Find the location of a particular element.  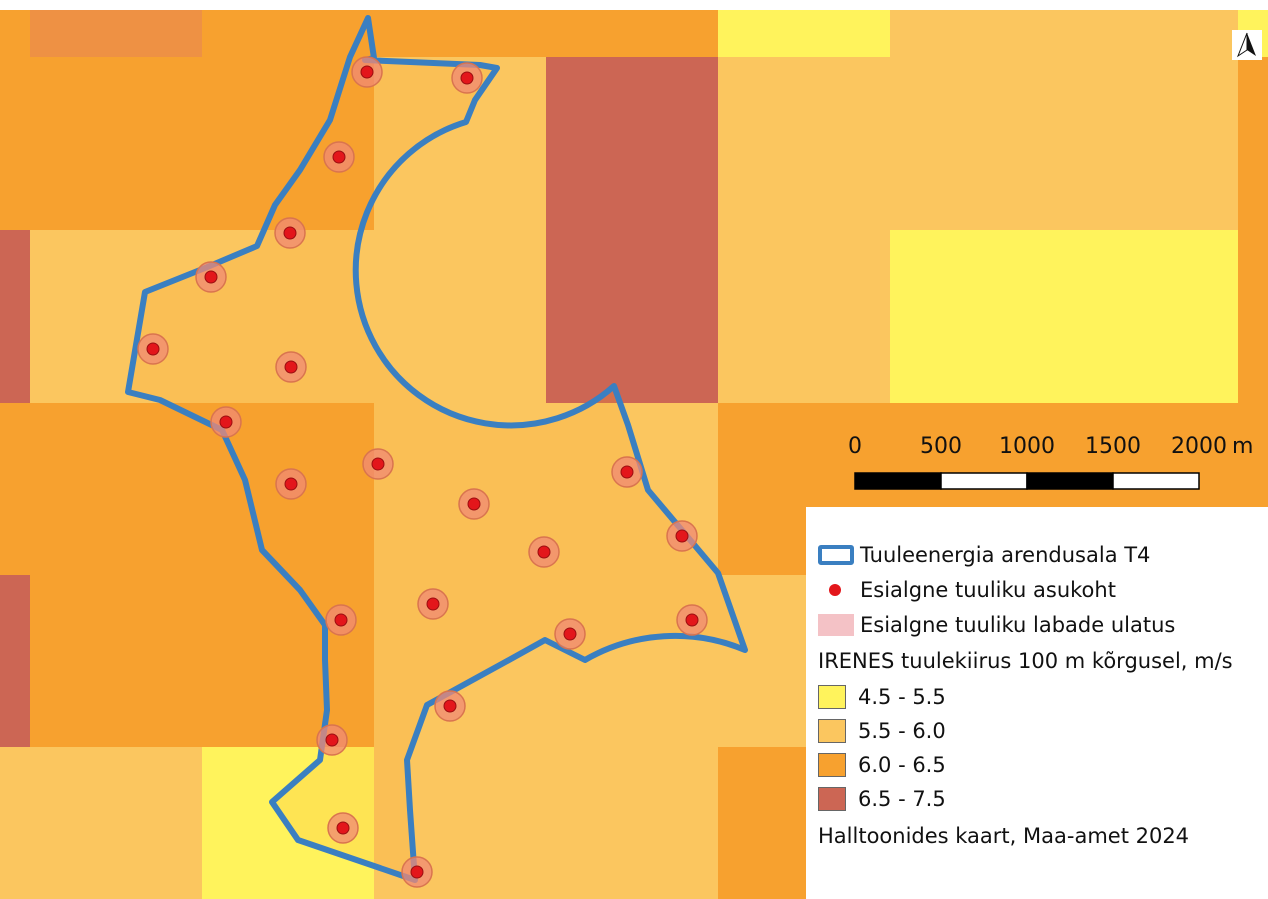

scale-label: 500 is located at coordinates (941, 446).